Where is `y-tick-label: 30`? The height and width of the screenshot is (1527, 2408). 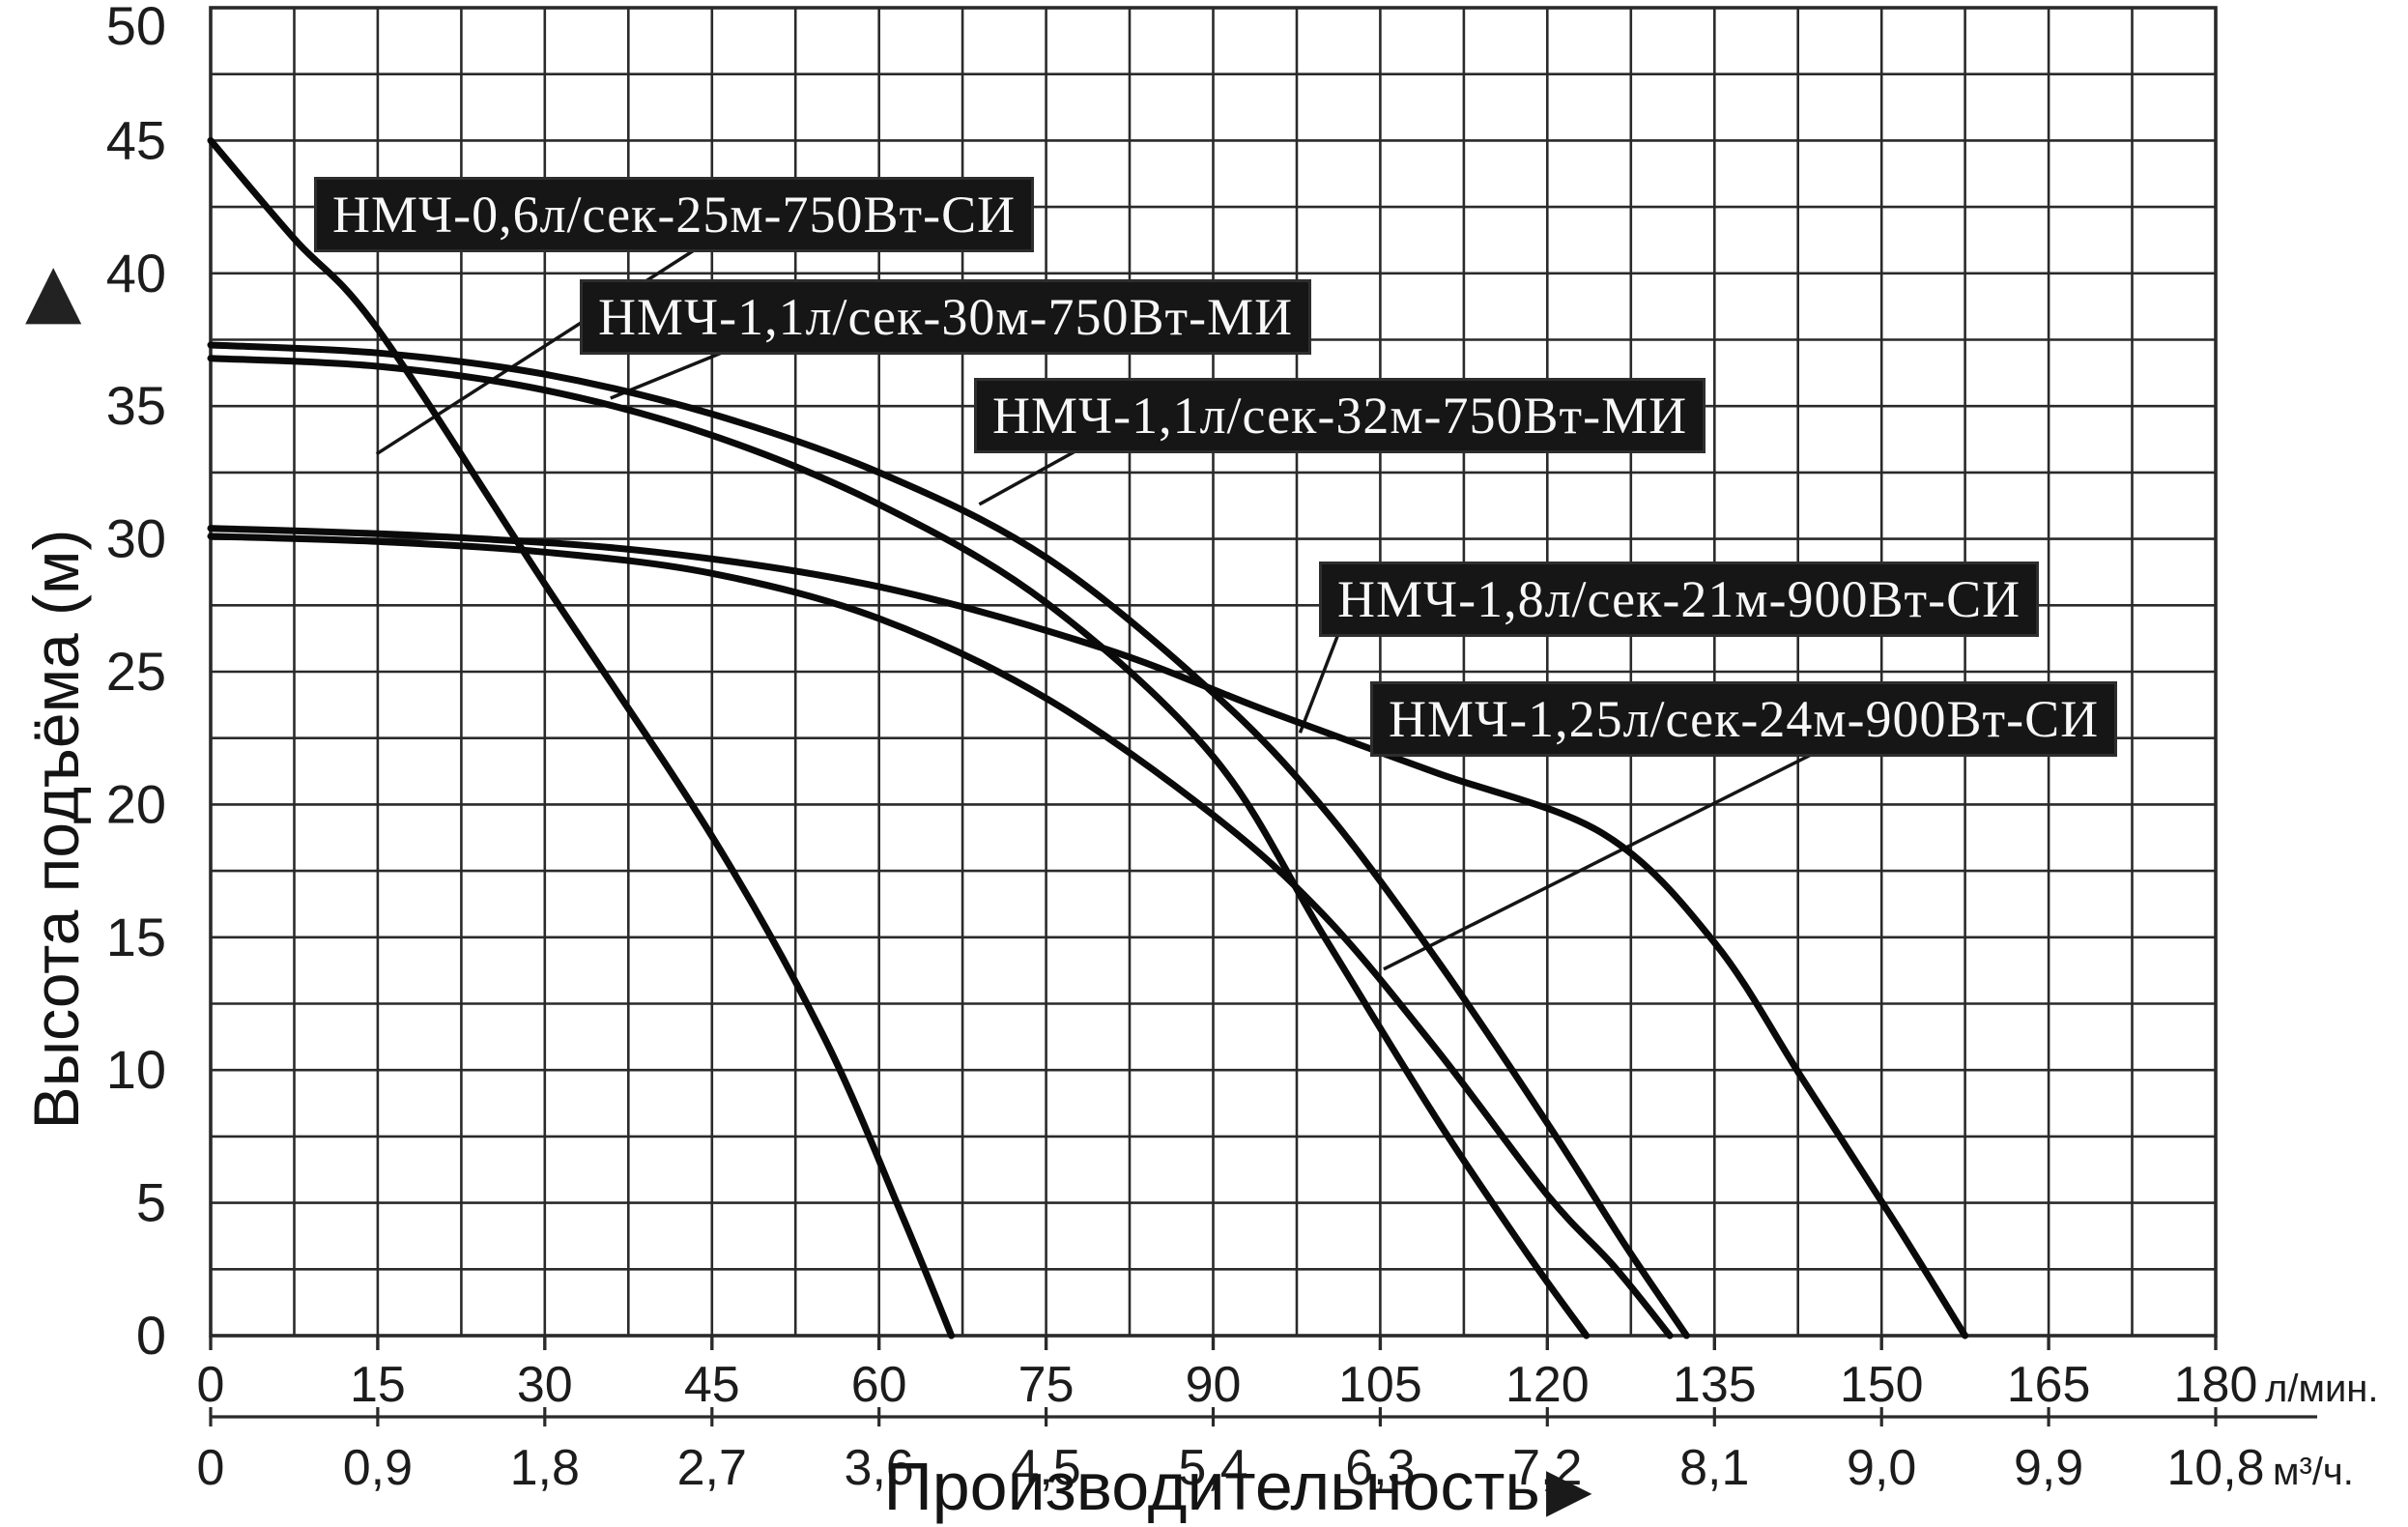
y-tick-label: 30 is located at coordinates (136, 538).